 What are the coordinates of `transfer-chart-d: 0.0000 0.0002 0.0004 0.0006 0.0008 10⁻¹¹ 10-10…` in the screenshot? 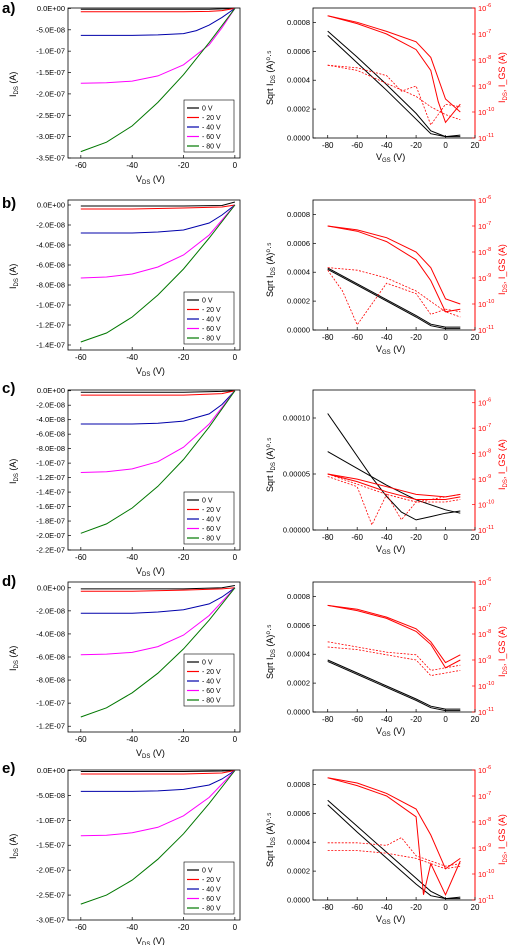 It's located at (387, 657).